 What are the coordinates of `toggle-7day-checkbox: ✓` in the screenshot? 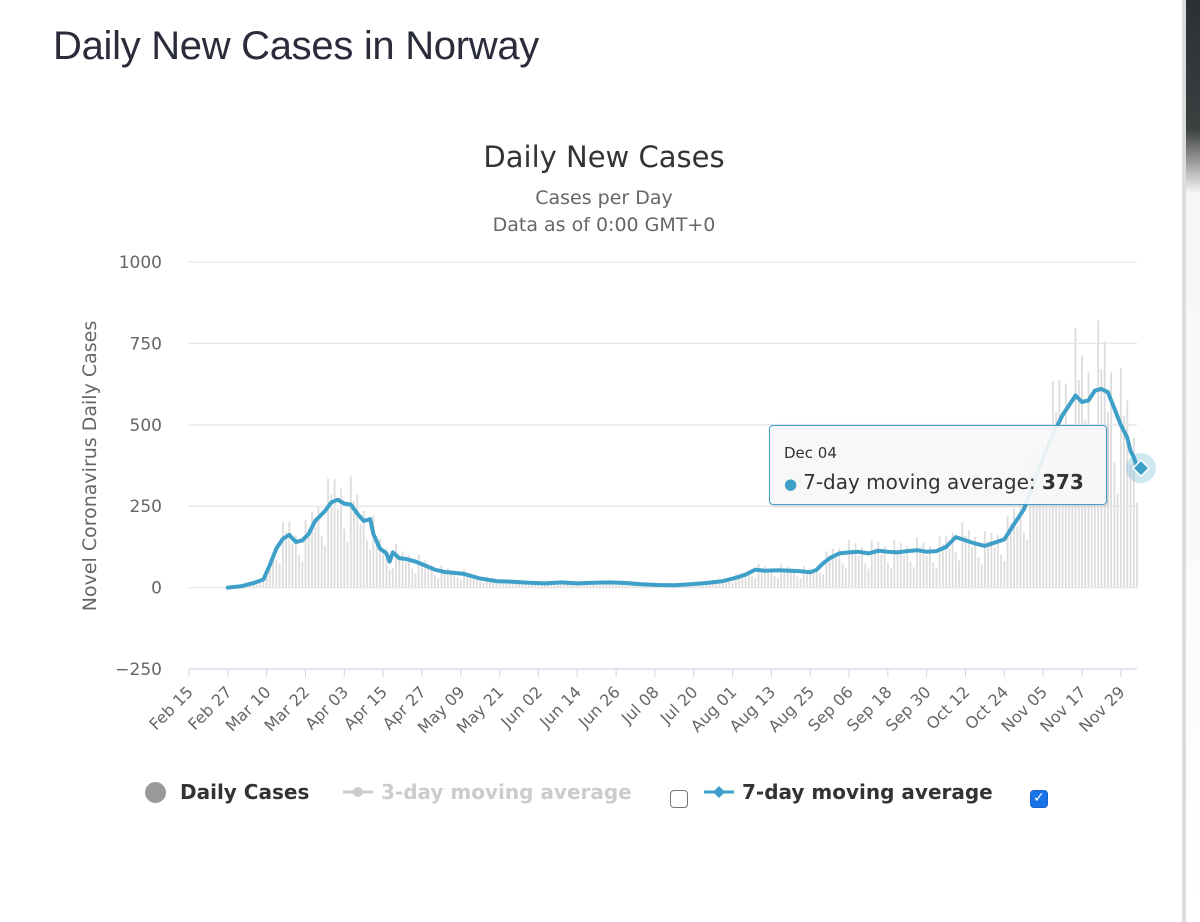 It's located at (1039, 799).